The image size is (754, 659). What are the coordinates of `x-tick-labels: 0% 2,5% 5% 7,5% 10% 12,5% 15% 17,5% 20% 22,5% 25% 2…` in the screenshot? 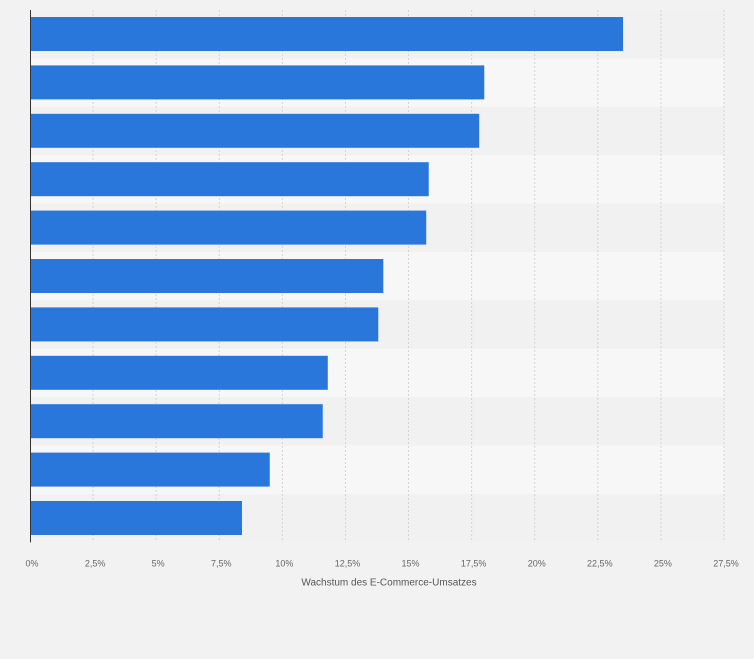 It's located at (381, 563).